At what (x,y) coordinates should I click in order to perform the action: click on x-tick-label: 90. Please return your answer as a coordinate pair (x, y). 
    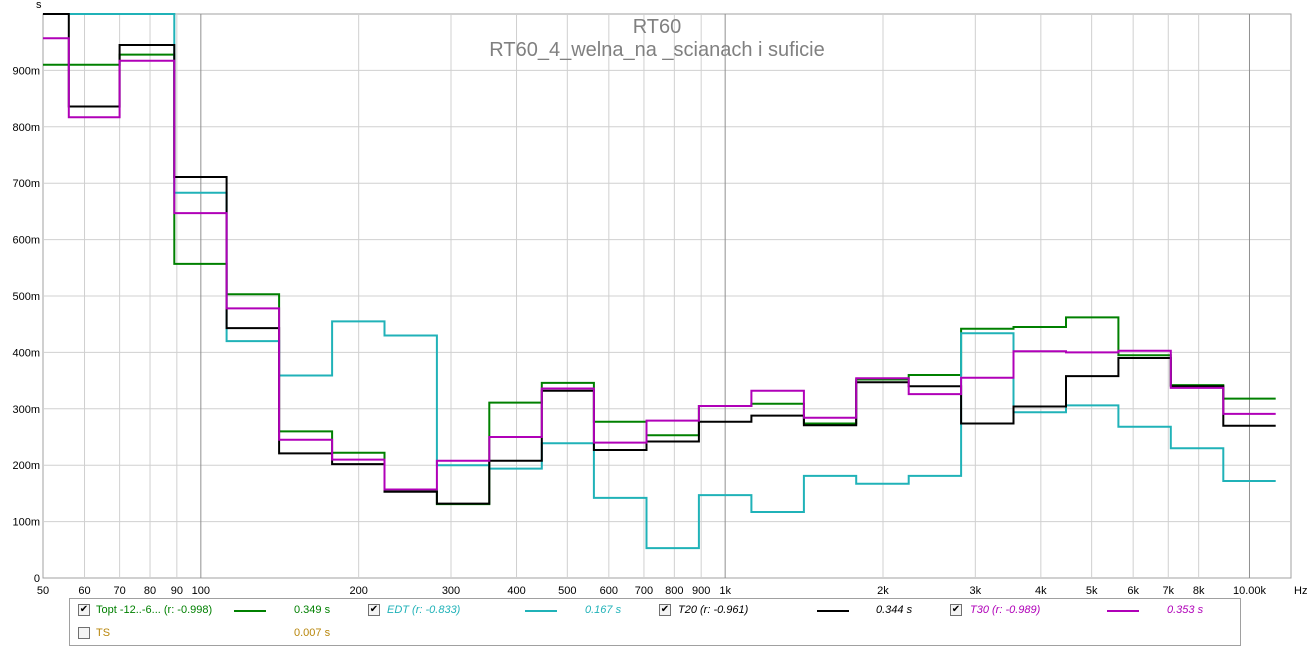
    Looking at the image, I should click on (177, 590).